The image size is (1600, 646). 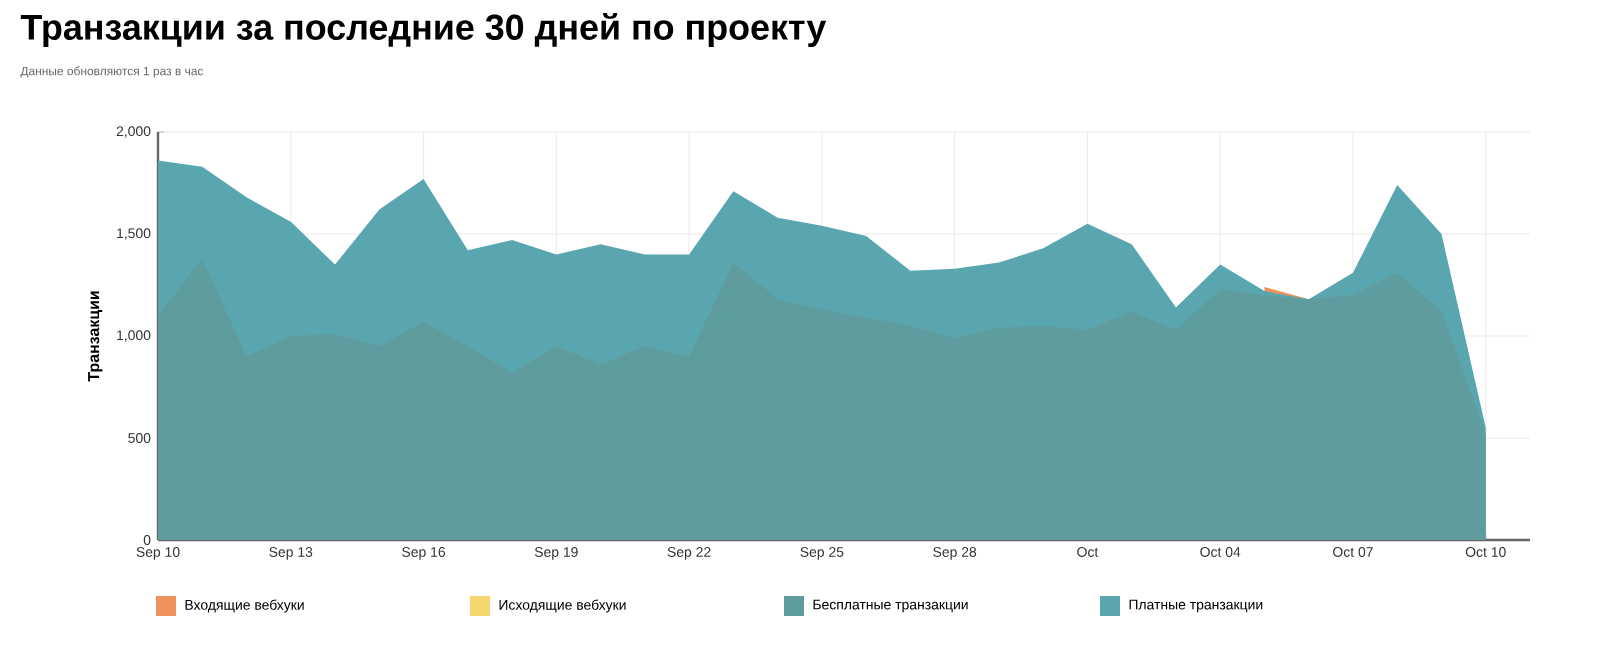 I want to click on chart-title: Транзакции за последние 30 дней по проекту, so click(x=423, y=30).